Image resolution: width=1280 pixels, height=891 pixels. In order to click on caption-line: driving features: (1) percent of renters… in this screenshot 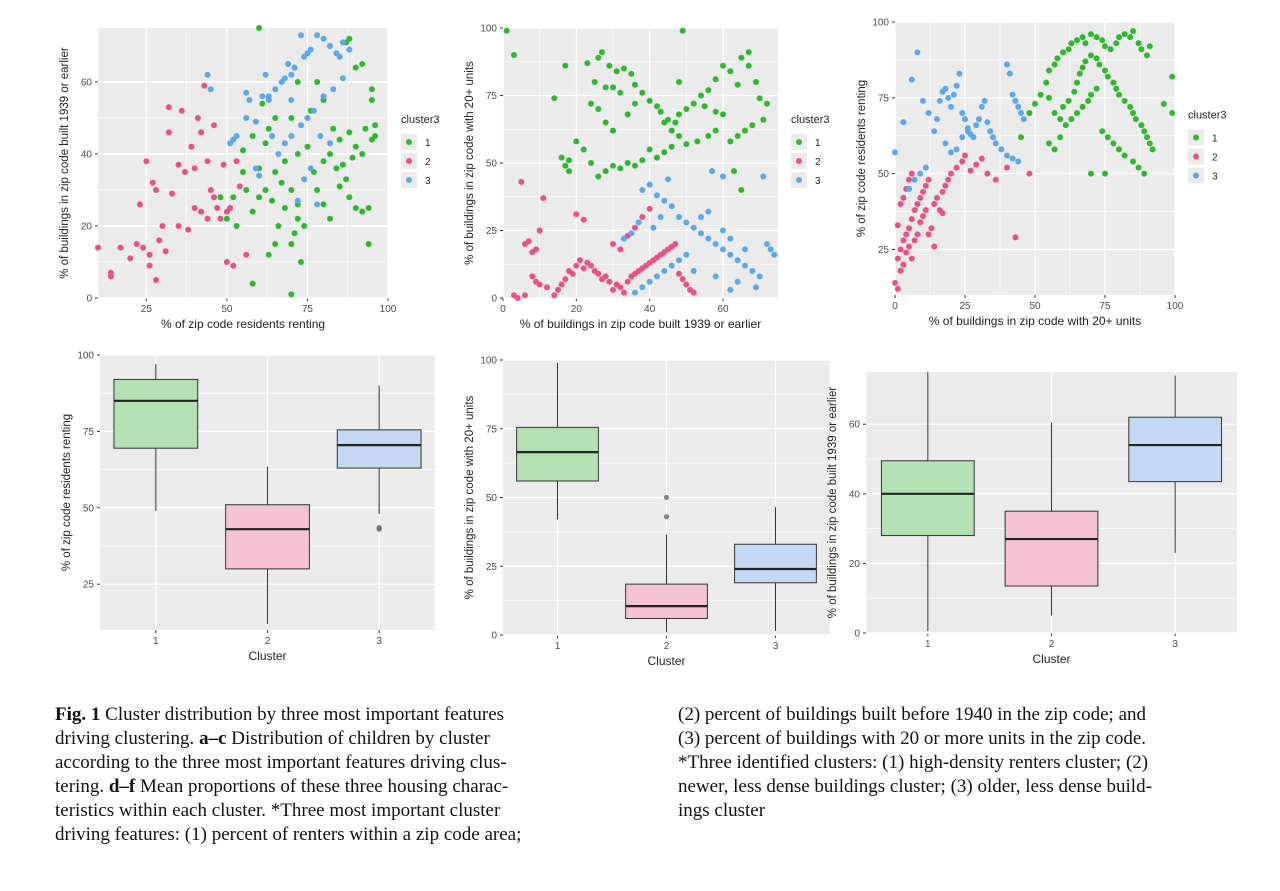, I will do `click(288, 834)`.